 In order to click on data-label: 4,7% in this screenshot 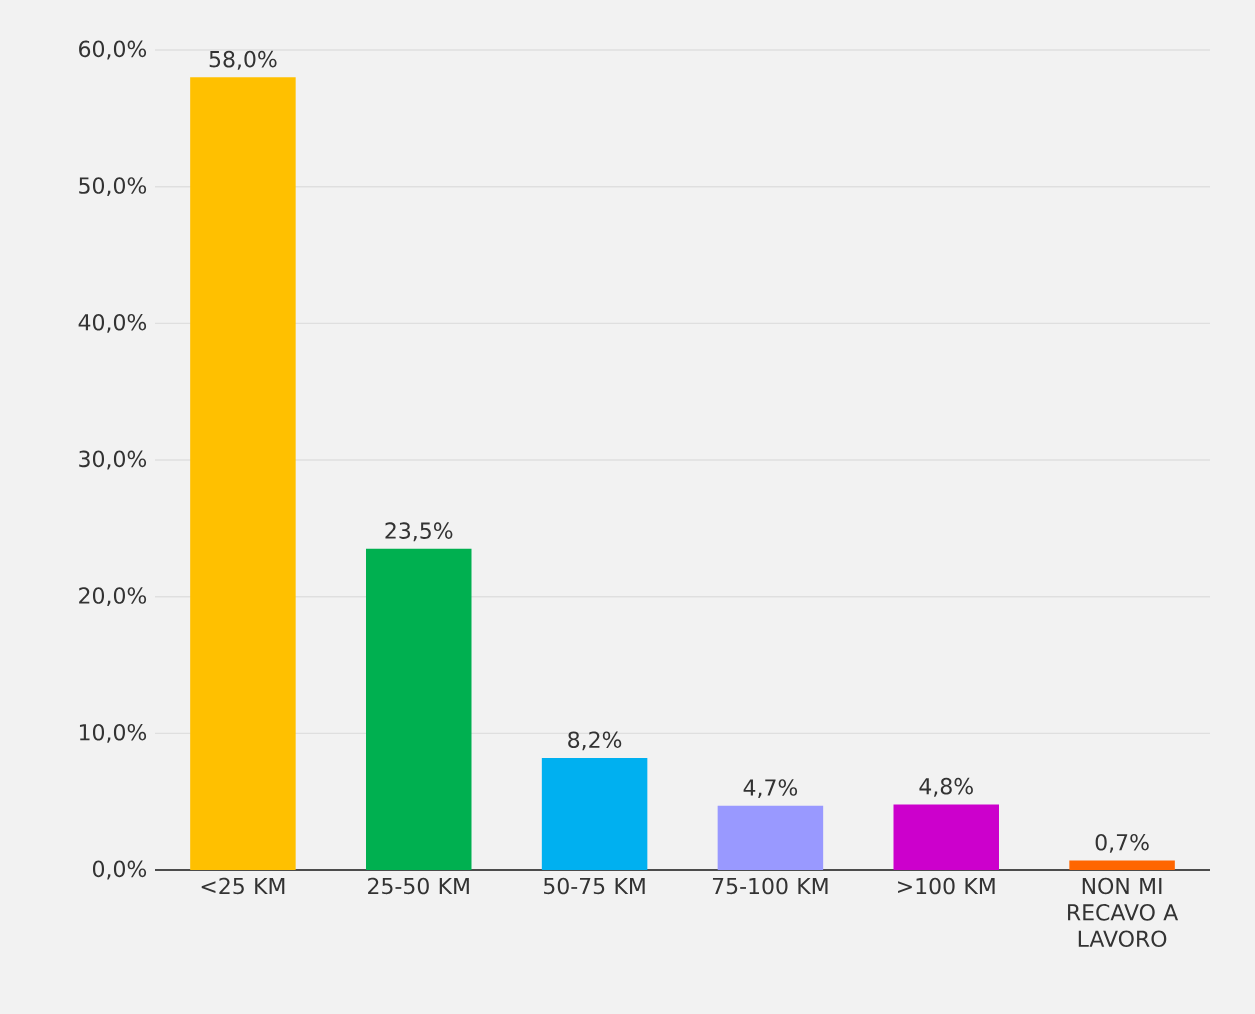, I will do `click(770, 789)`.